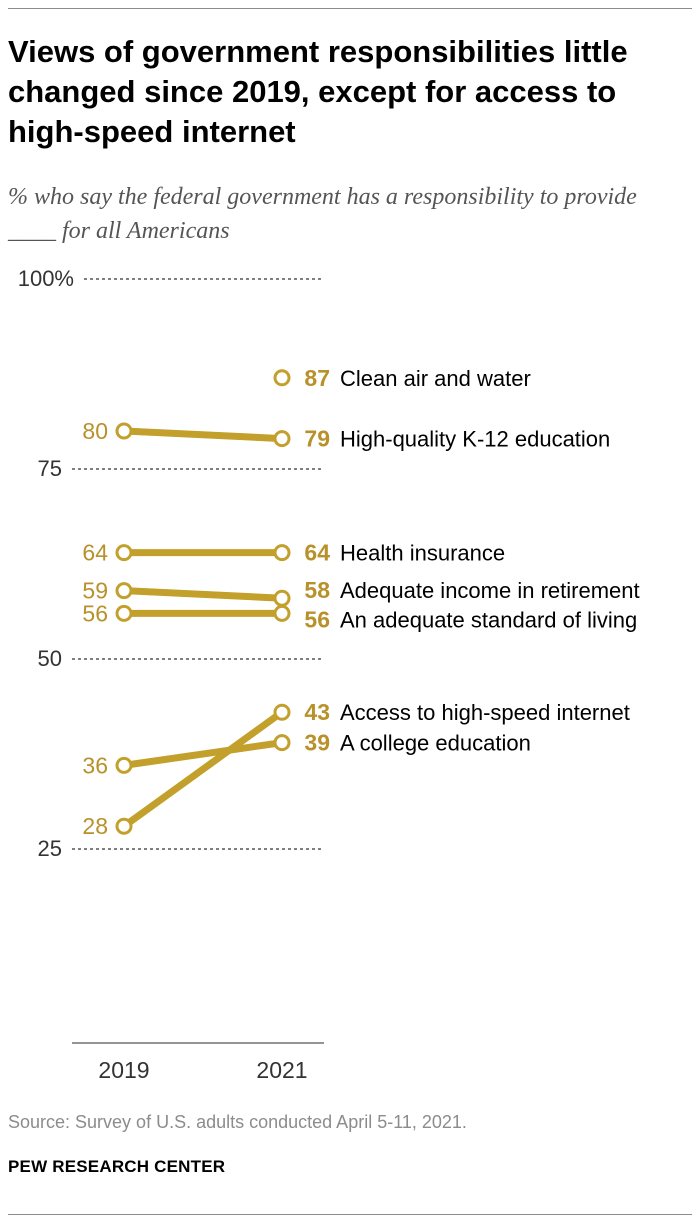  Describe the element at coordinates (422, 553) in the screenshot. I see `series-name-label: Health insurance` at that location.